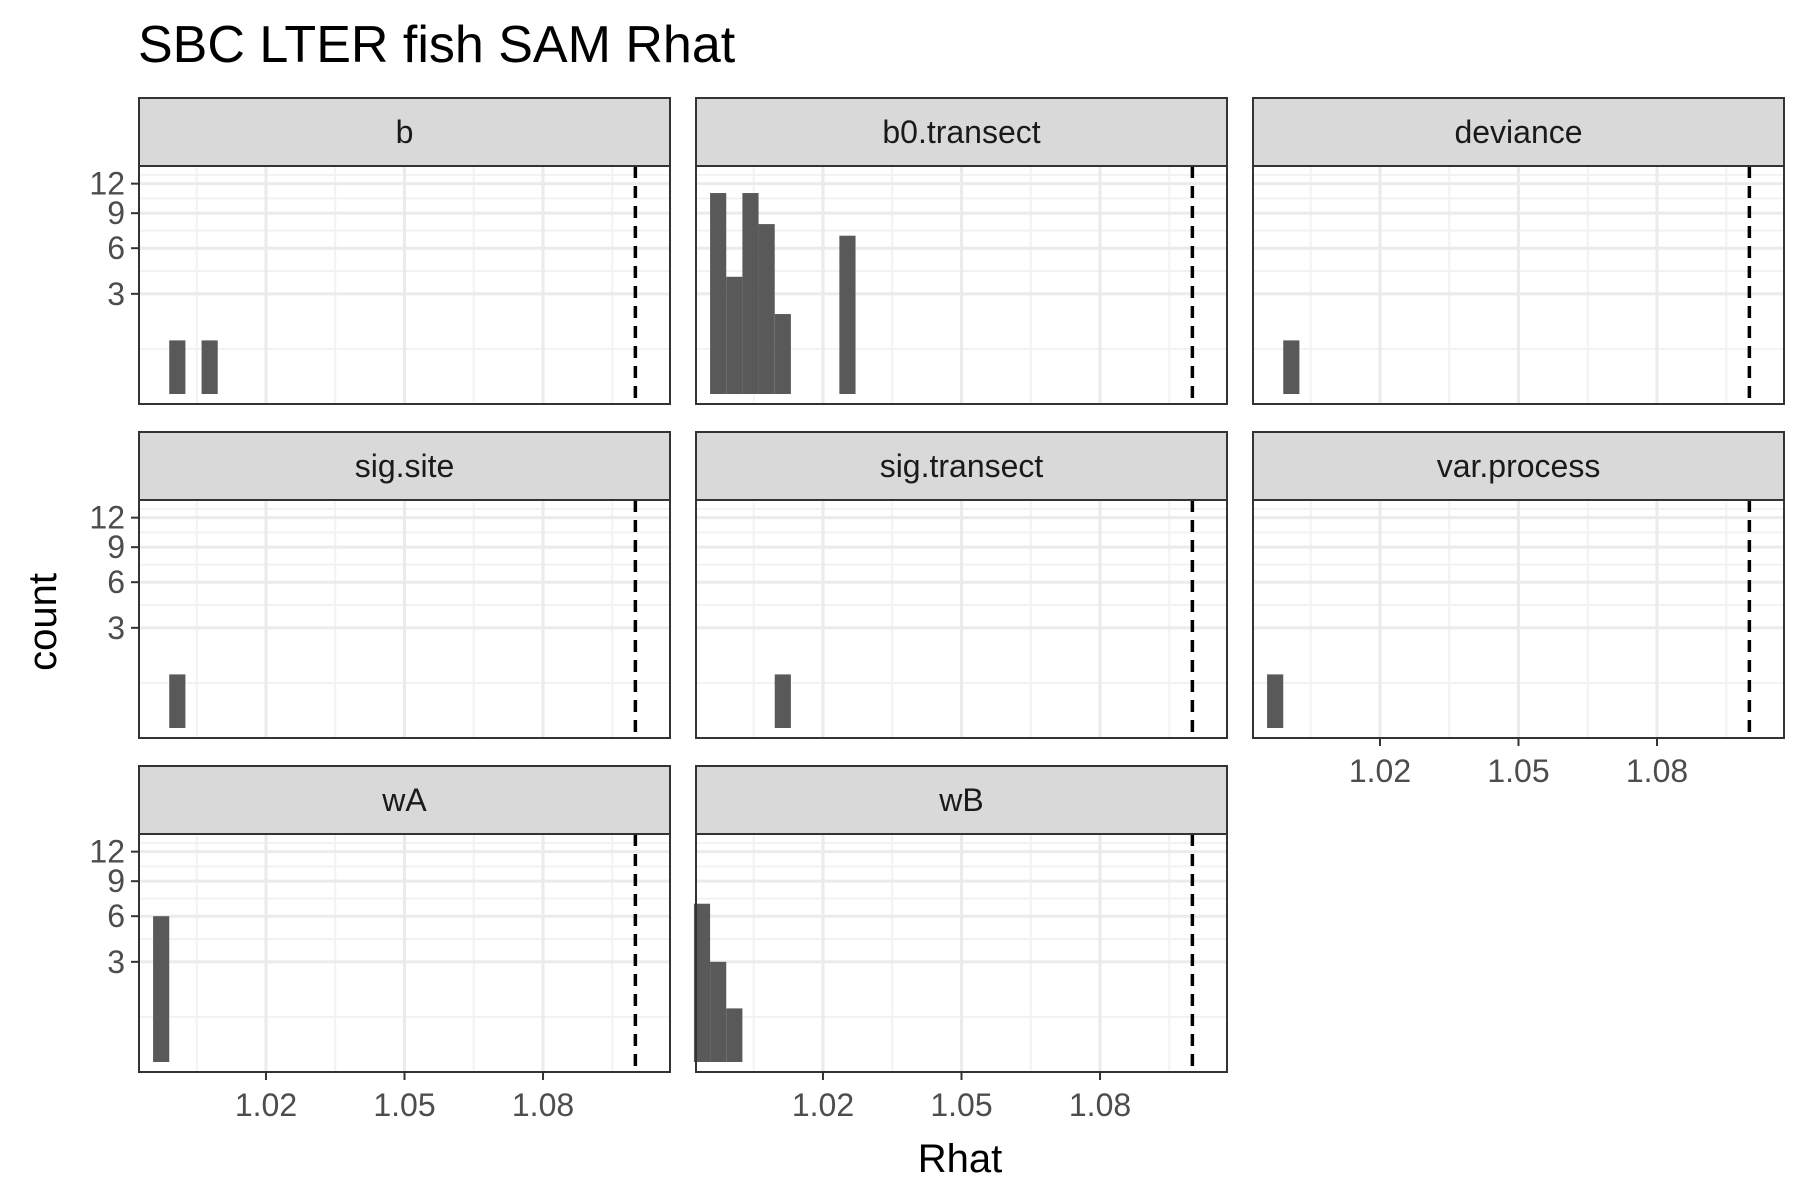 The image size is (1800, 1200). I want to click on strip-label: b0.transect, so click(961, 132).